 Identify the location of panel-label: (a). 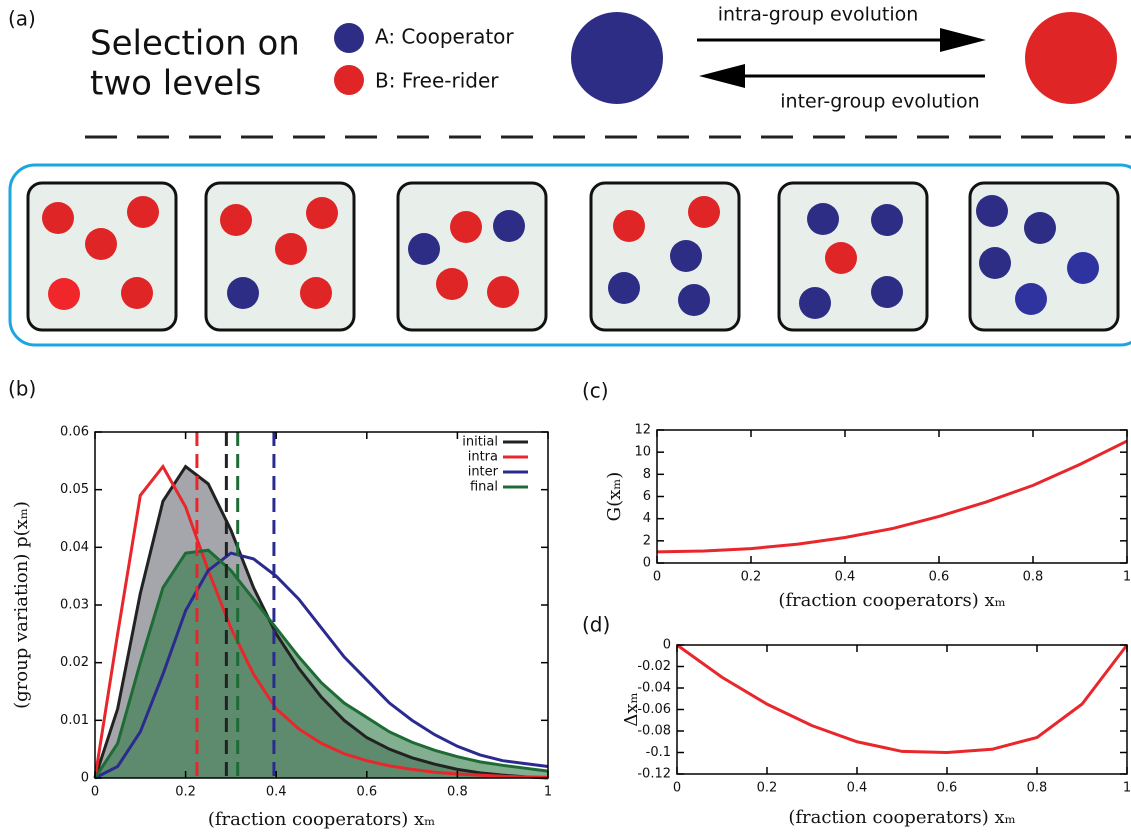
(22, 19).